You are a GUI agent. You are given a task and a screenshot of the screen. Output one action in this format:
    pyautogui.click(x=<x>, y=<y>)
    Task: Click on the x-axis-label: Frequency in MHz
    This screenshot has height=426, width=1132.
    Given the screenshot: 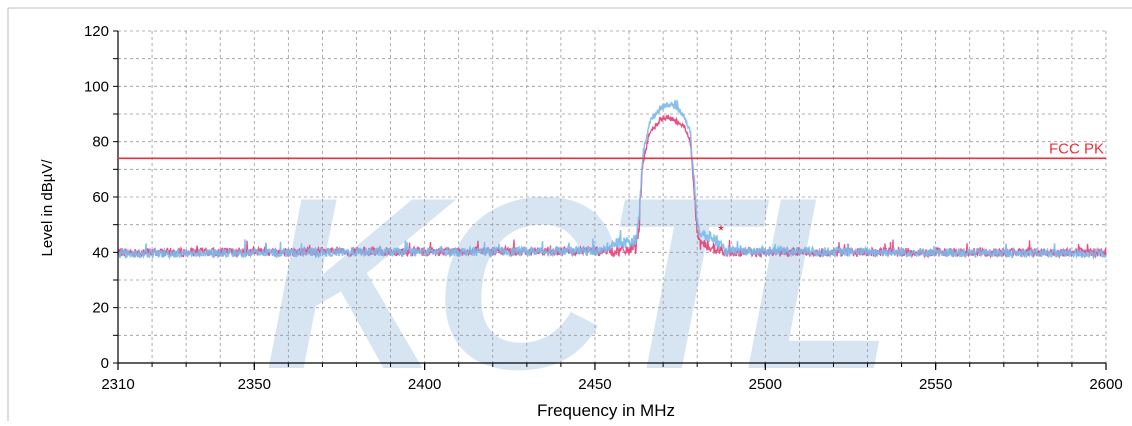 What is the action you would take?
    pyautogui.click(x=606, y=410)
    